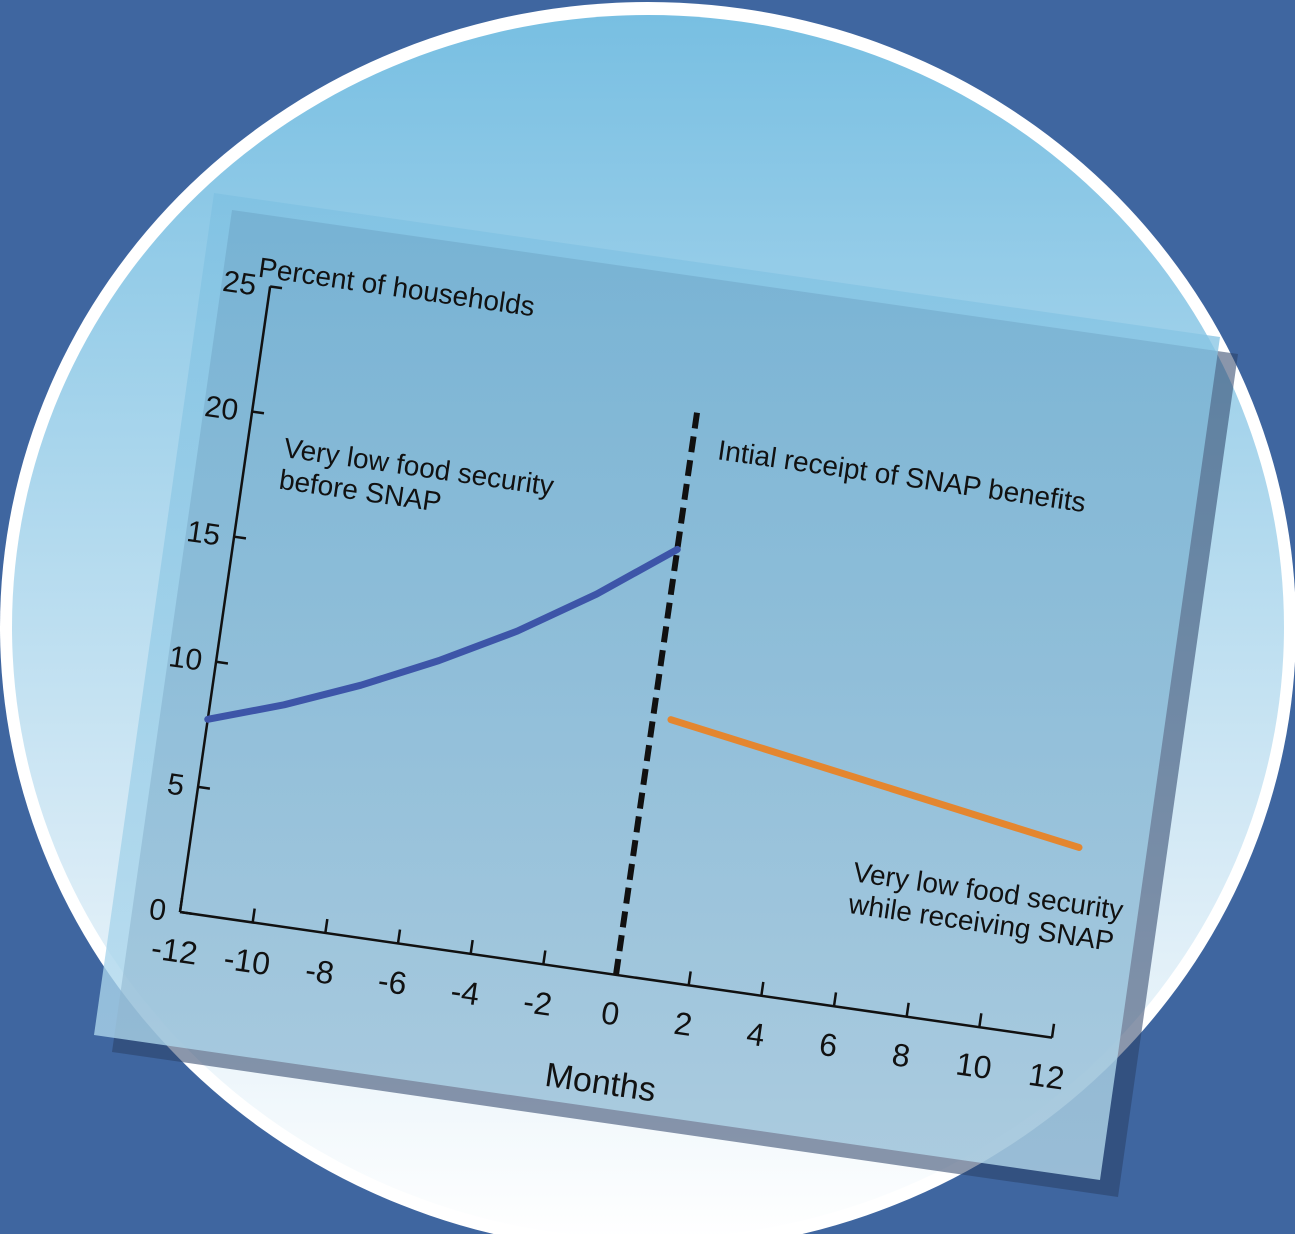 The width and height of the screenshot is (1295, 1234). I want to click on x-tick-label: -10, so click(247, 961).